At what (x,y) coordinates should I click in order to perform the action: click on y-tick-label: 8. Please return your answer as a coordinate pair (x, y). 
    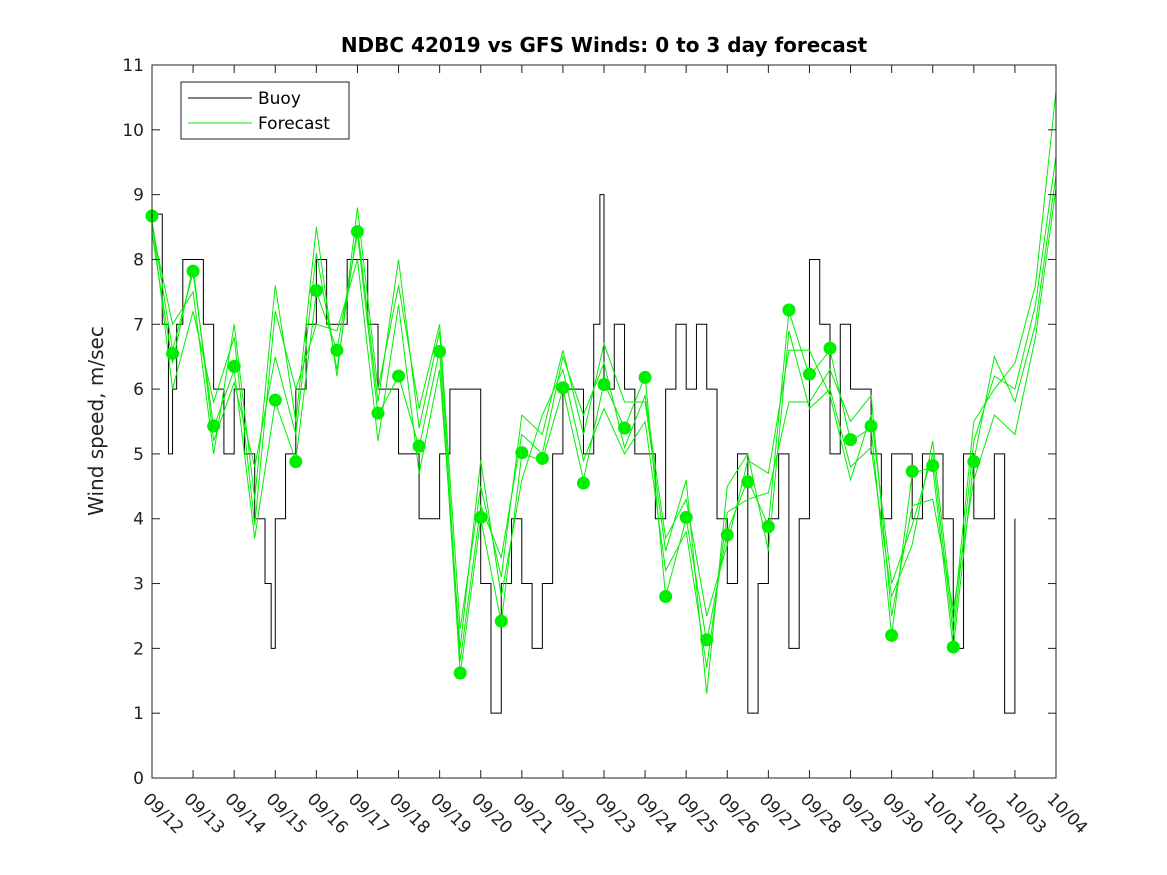
    Looking at the image, I should click on (138, 260).